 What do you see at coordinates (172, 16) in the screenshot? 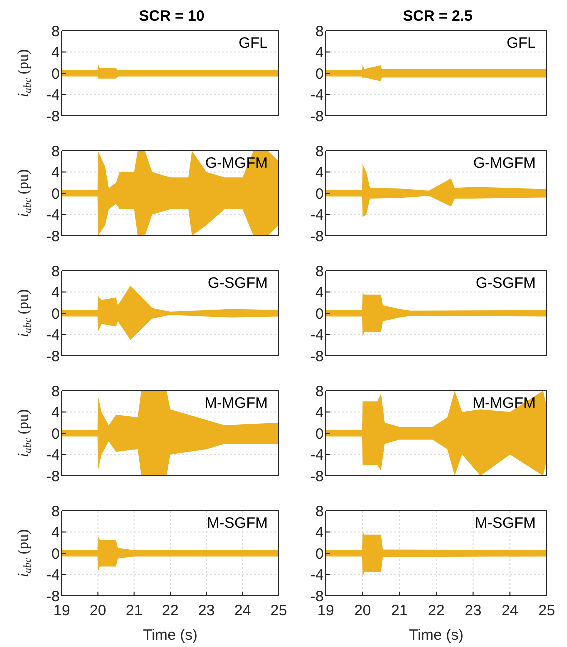
I see `chart-title: SCR = 10` at bounding box center [172, 16].